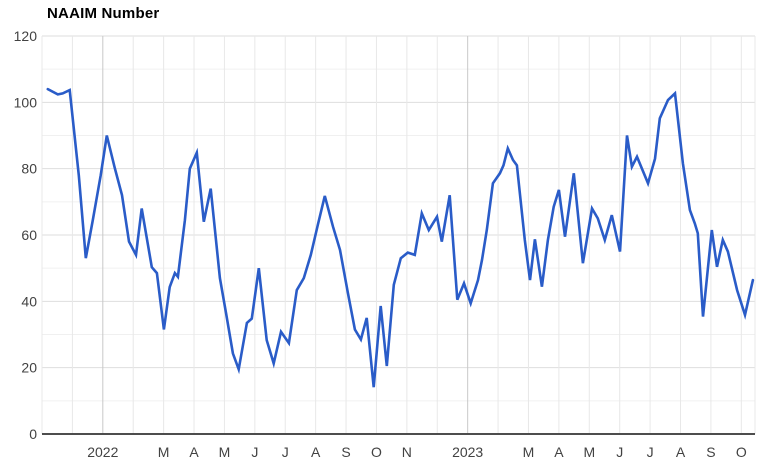 The image size is (780, 474). I want to click on y-tick-label: 40, so click(29, 301).